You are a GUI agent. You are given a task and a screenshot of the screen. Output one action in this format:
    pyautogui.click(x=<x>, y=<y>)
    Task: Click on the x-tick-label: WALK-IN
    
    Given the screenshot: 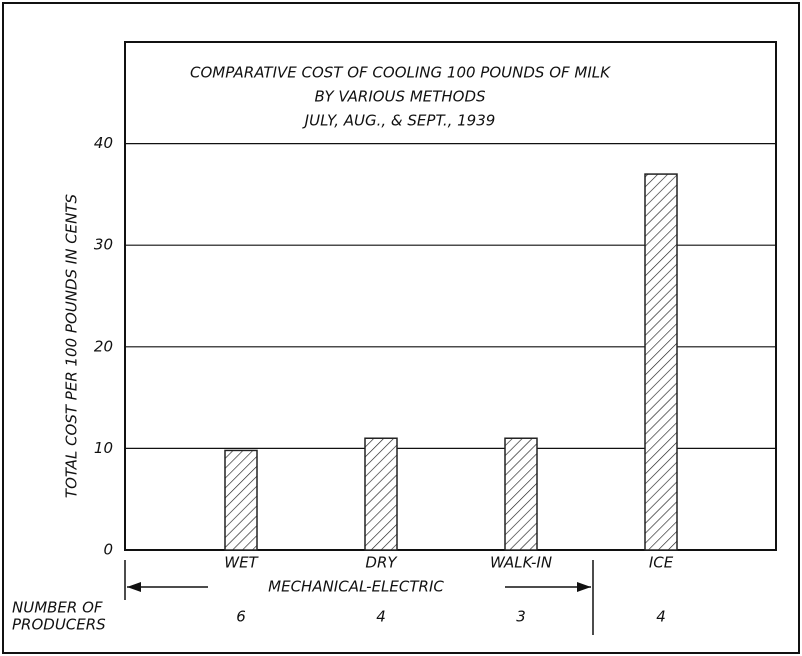 What is the action you would take?
    pyautogui.click(x=521, y=563)
    